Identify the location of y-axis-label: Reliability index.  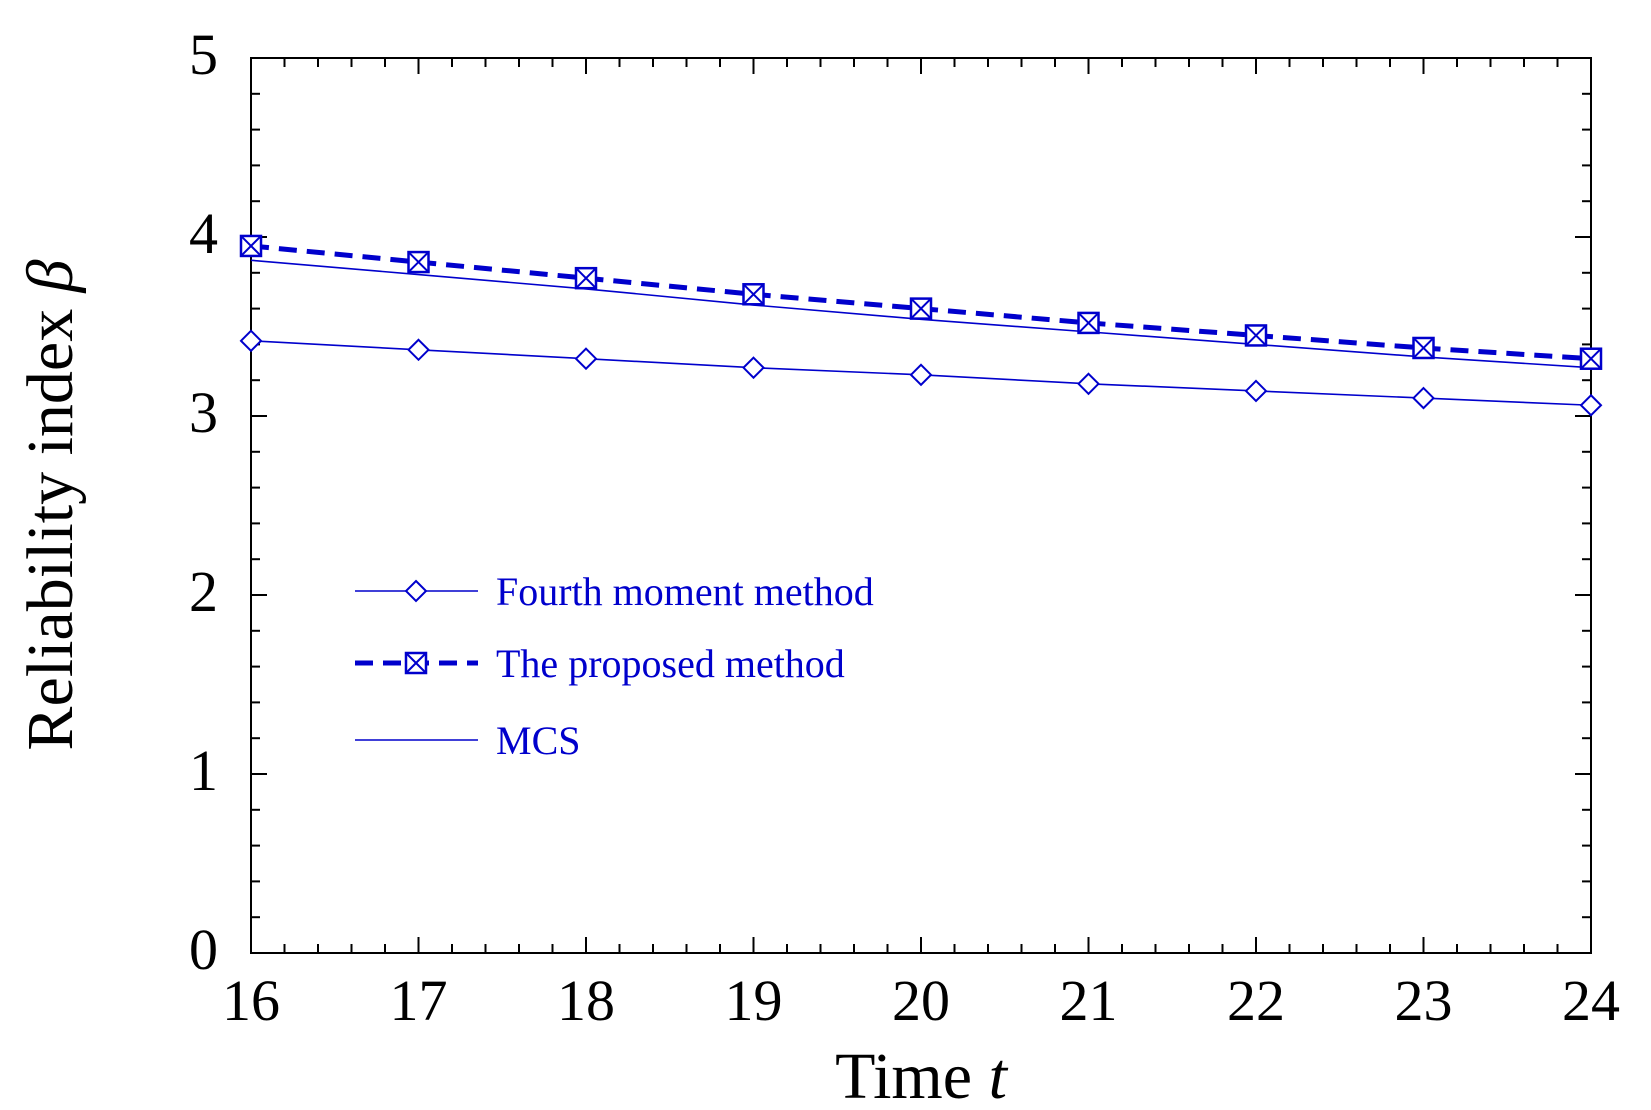
(50, 530).